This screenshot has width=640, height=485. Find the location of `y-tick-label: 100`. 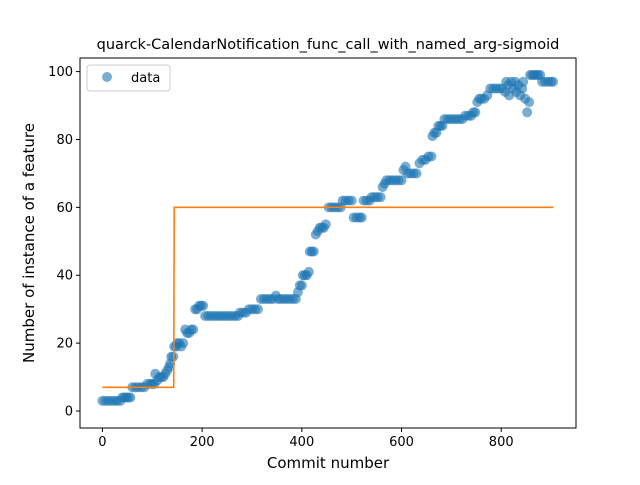

y-tick-label: 100 is located at coordinates (60, 72).